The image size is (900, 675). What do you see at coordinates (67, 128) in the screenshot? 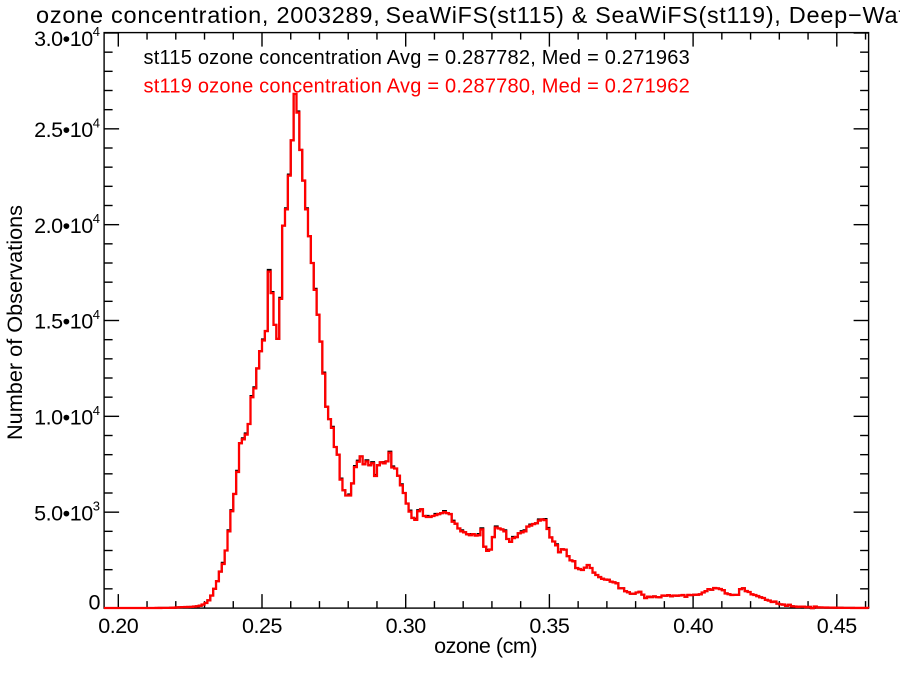
I see `svg-text: 2.5•104` at bounding box center [67, 128].